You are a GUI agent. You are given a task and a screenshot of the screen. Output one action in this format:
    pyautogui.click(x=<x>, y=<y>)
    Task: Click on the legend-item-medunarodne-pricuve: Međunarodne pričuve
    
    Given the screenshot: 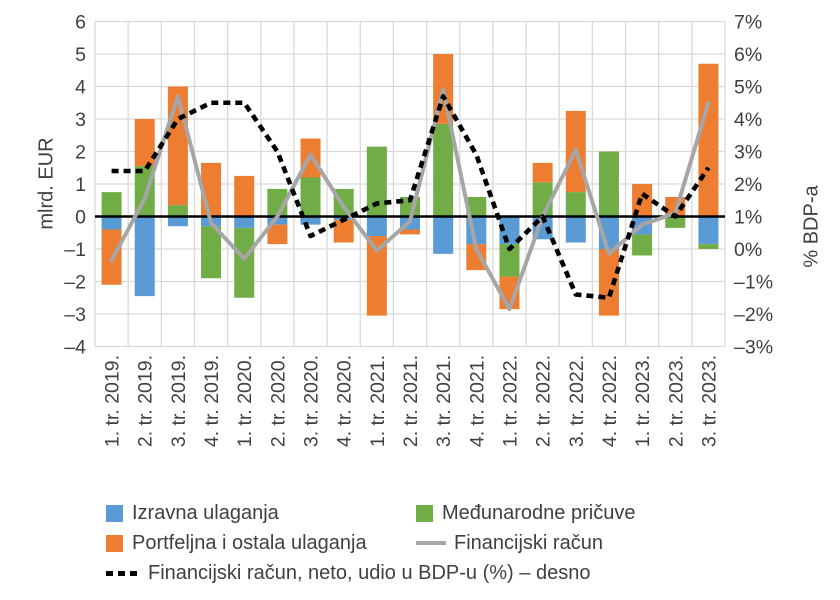 What is the action you would take?
    pyautogui.click(x=525, y=513)
    